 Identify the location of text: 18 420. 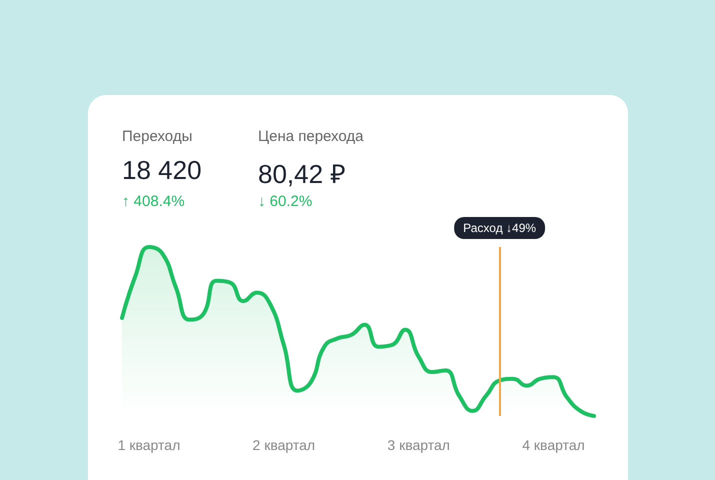
(162, 170).